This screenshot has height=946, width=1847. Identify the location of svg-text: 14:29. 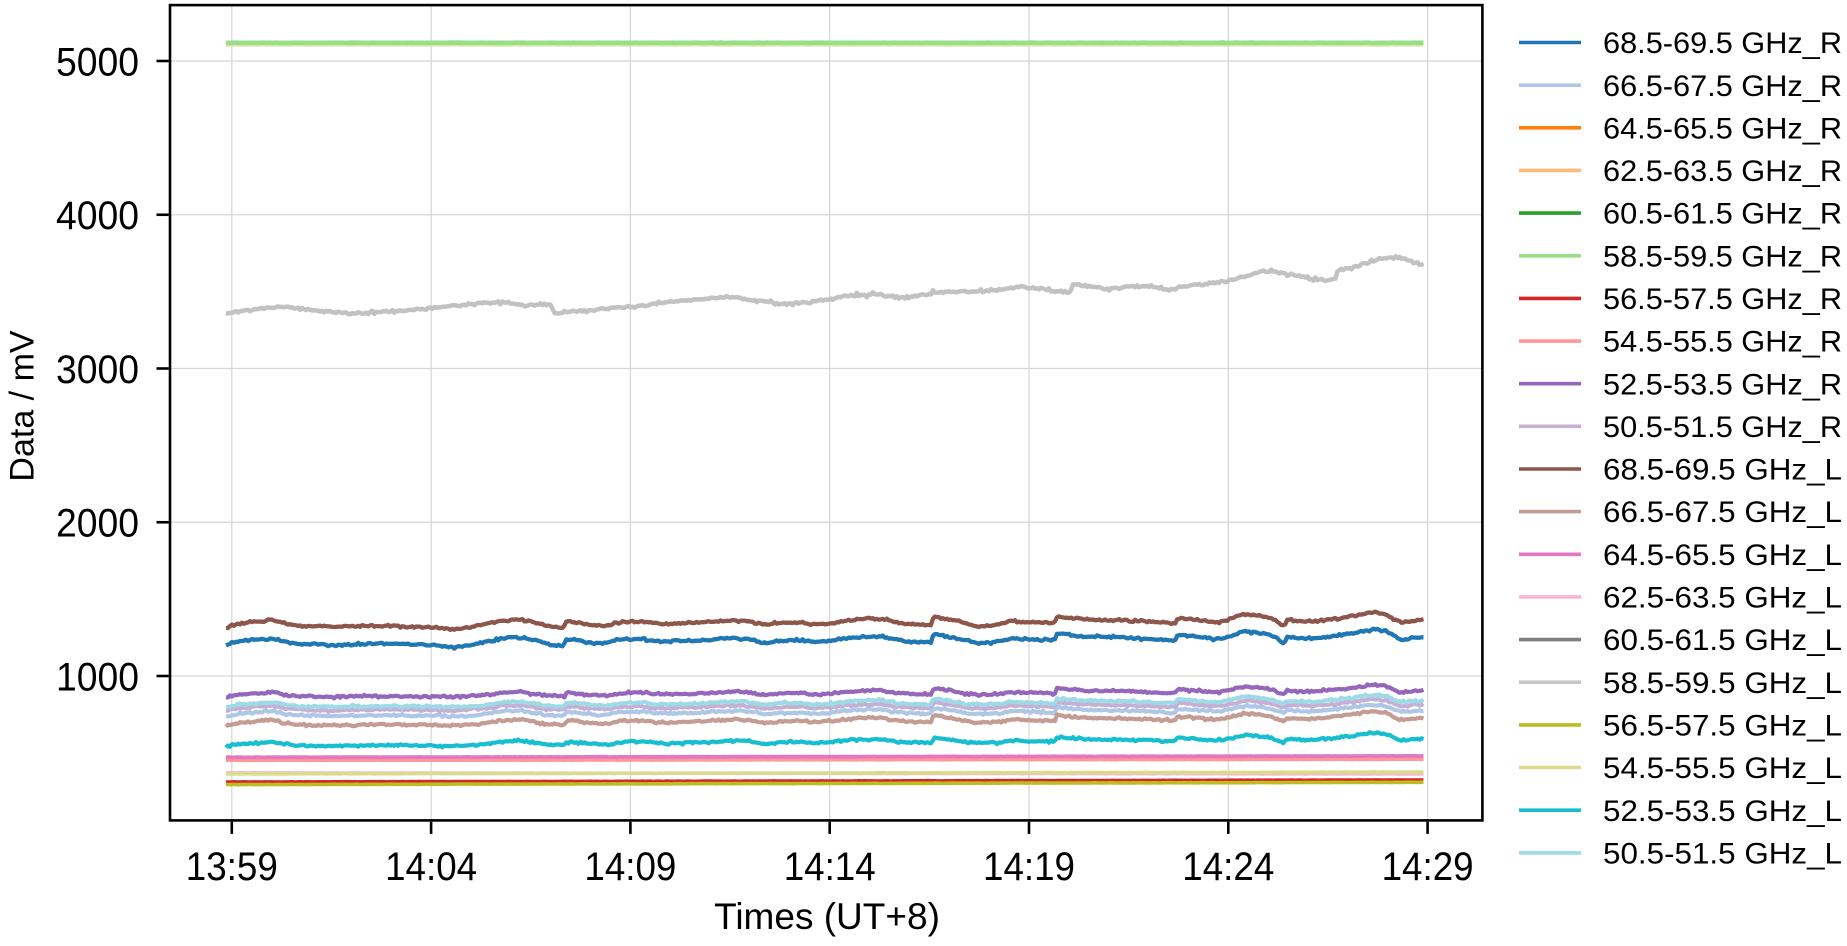
(1428, 867).